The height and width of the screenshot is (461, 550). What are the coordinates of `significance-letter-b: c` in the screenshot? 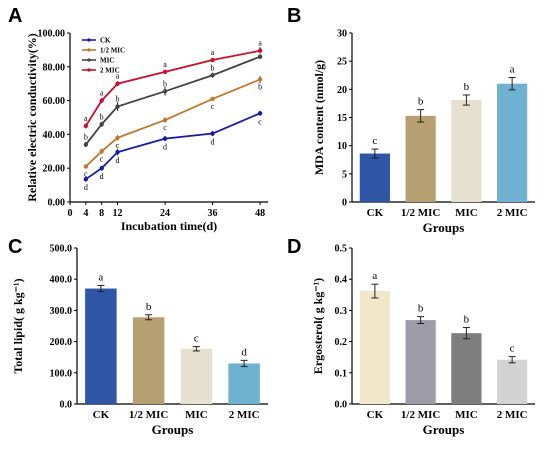 It's located at (374, 141).